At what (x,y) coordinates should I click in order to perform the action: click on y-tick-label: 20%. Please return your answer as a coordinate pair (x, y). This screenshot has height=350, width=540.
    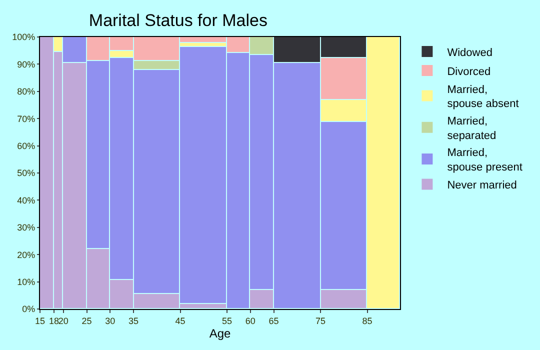
    Looking at the image, I should click on (26, 255).